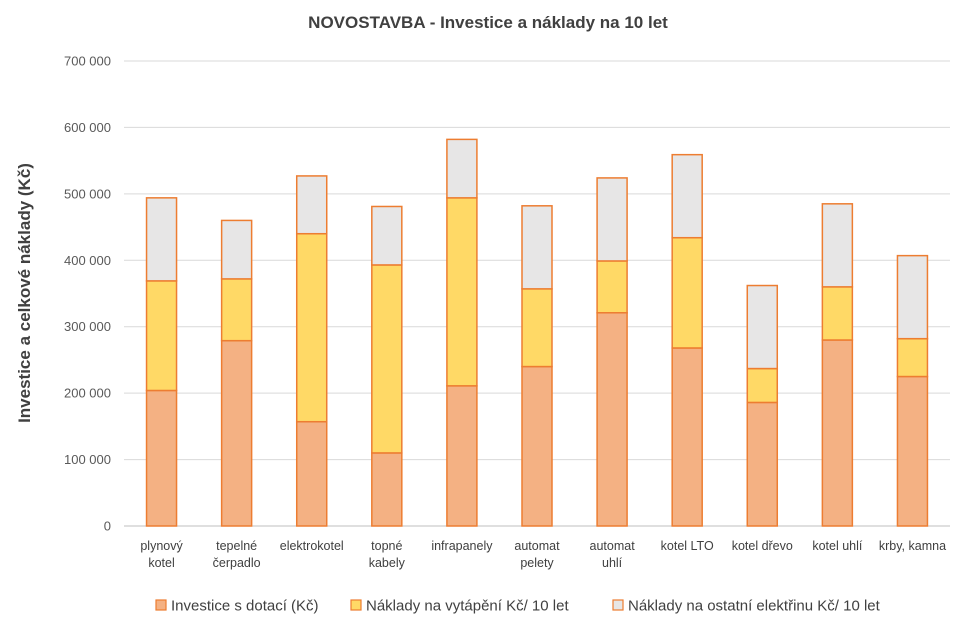  I want to click on y-tick-label: 600 000, so click(87, 127).